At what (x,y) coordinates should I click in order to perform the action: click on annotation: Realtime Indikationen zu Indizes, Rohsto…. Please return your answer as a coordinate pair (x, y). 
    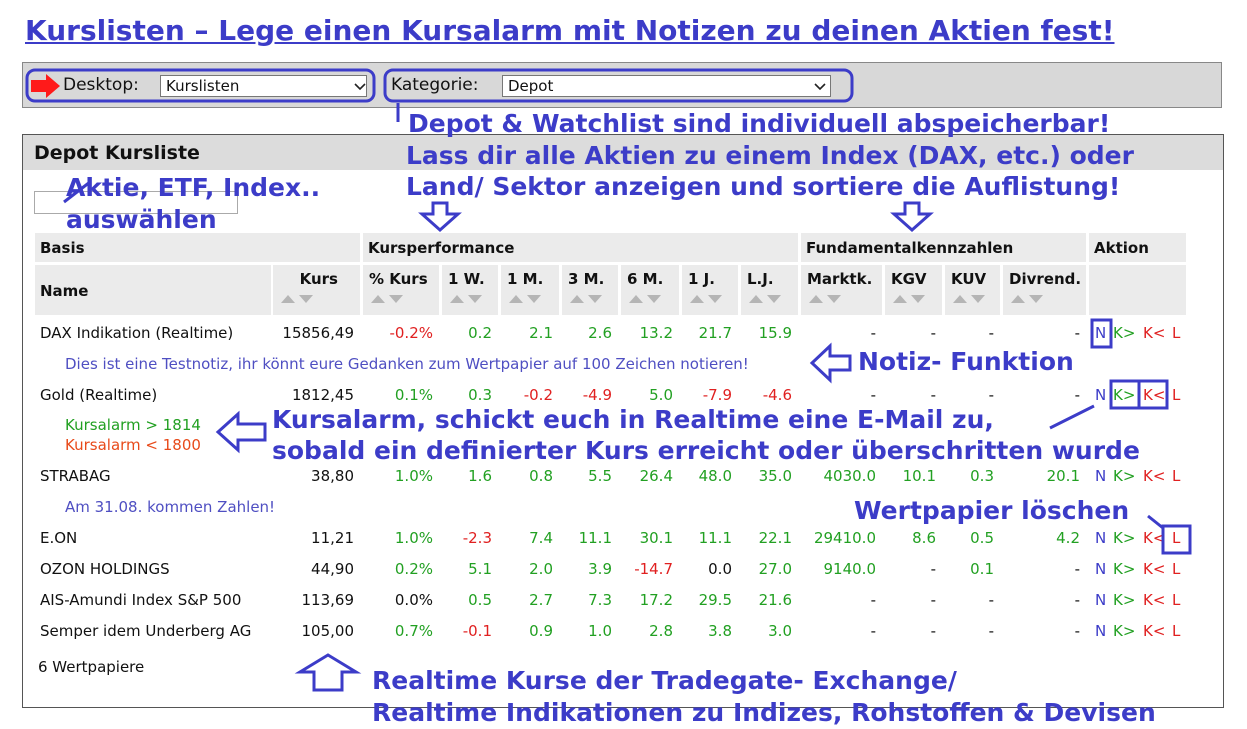
    Looking at the image, I should click on (764, 712).